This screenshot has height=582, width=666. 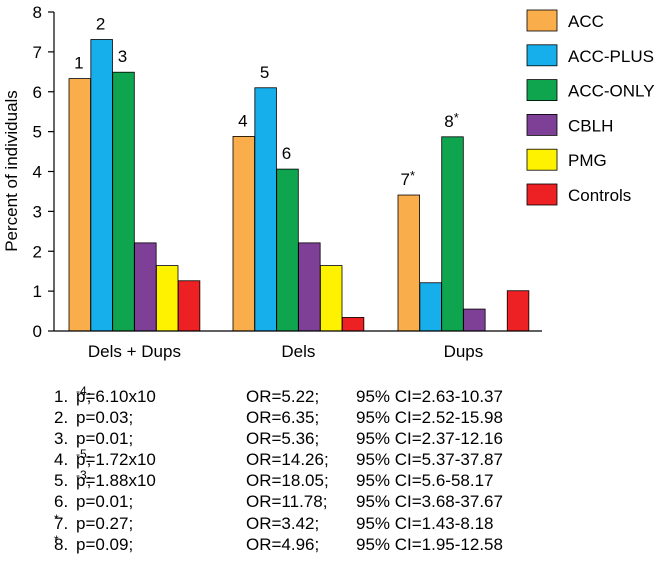 I want to click on legend-label: CBLH, so click(x=590, y=125).